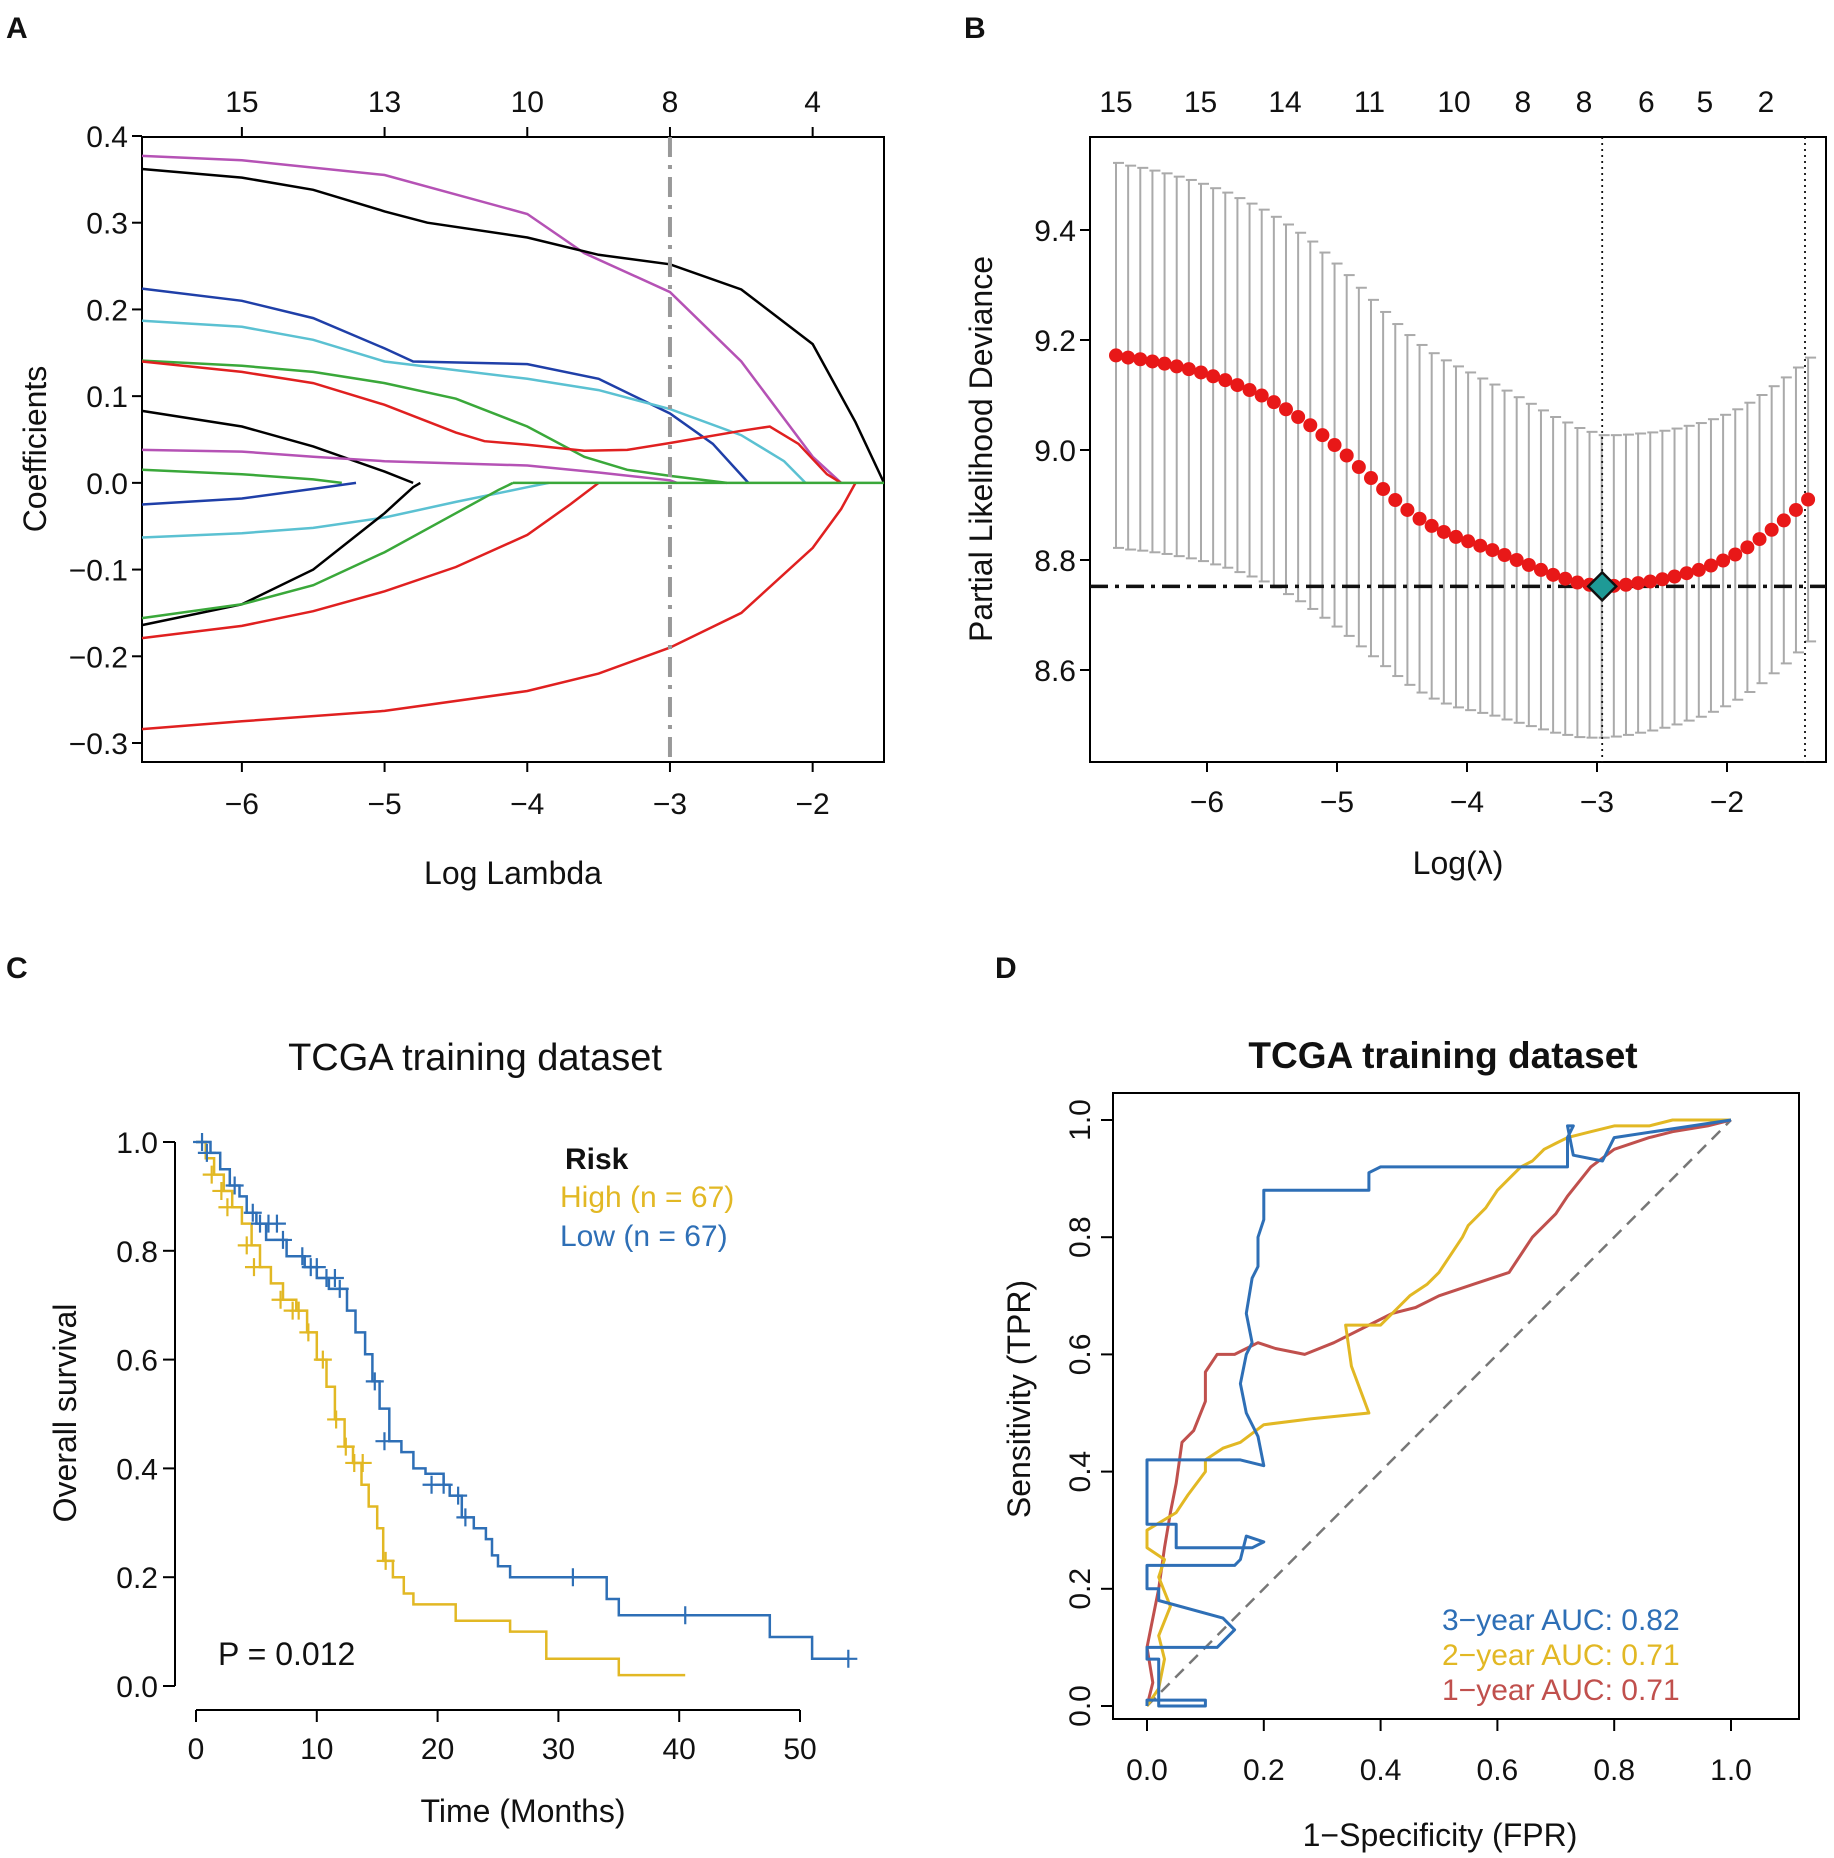 This screenshot has height=1858, width=1834. Describe the element at coordinates (1381, 1770) in the screenshot. I see `x-tick-label: 0.4` at that location.